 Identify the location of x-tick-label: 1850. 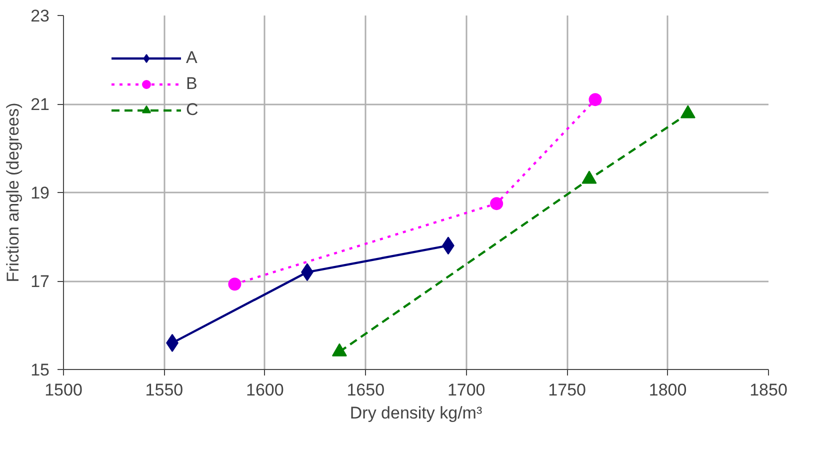
(769, 390).